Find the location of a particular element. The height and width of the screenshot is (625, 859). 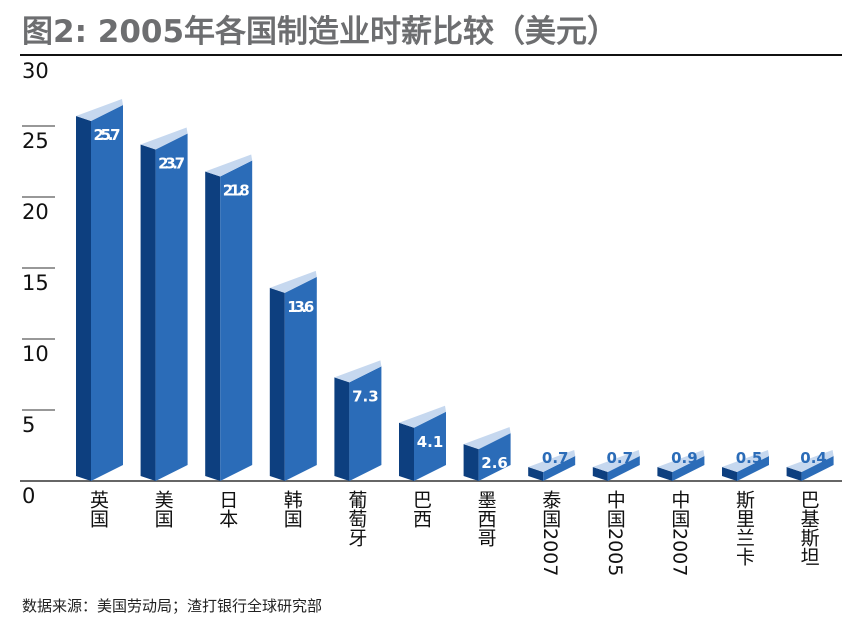

y-tick-label: 5 is located at coordinates (28, 425).